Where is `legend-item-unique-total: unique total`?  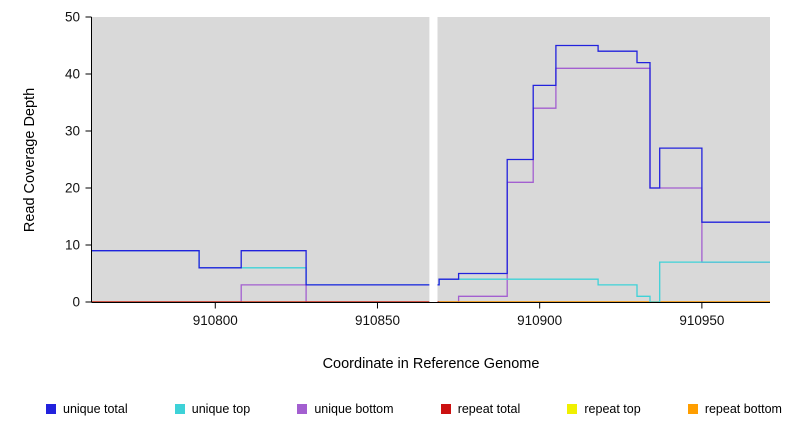
legend-item-unique-total: unique total is located at coordinates (87, 409).